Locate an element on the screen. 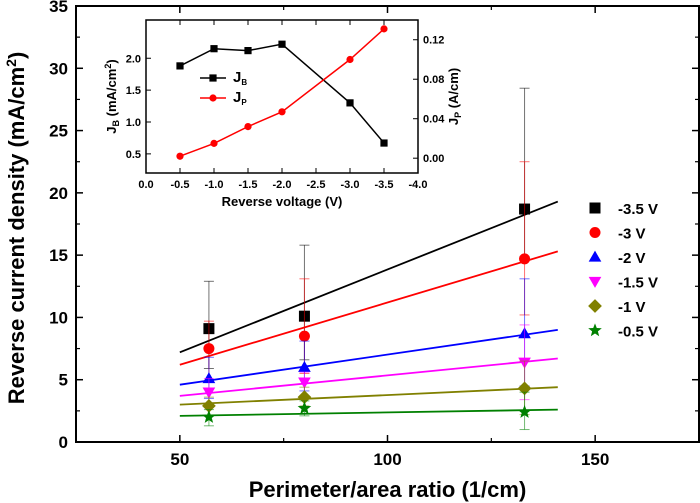  inset-x-tick-label: -1.0 is located at coordinates (214, 185).